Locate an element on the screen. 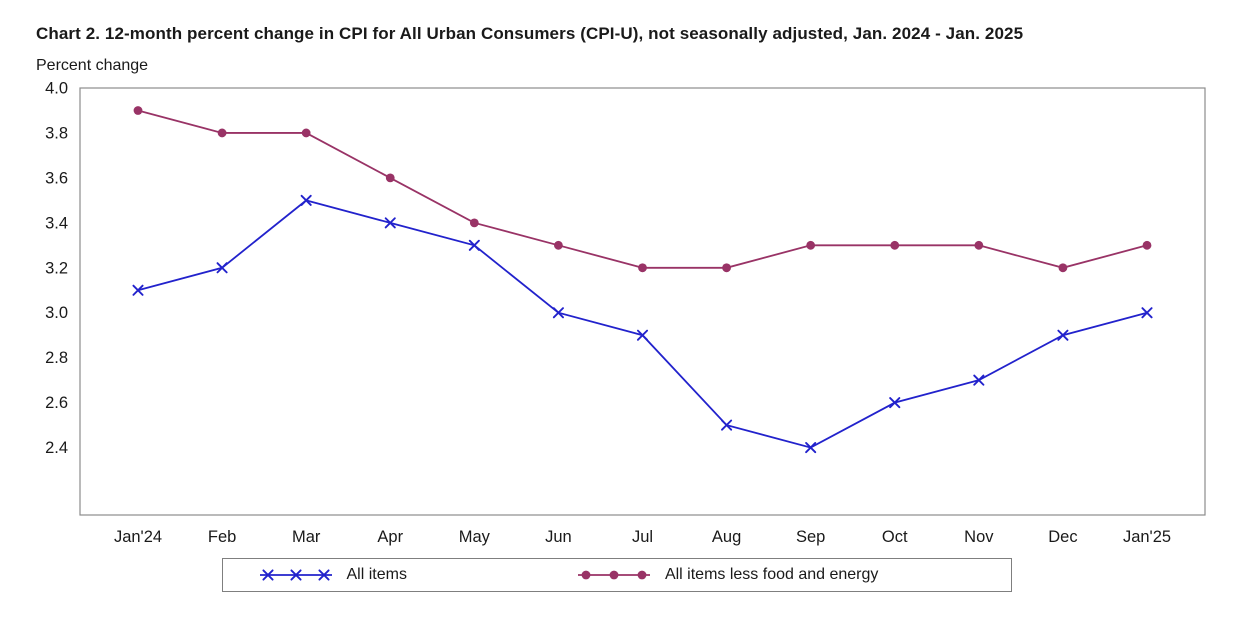 This screenshot has width=1233, height=621. svg-text: Nov is located at coordinates (979, 537).